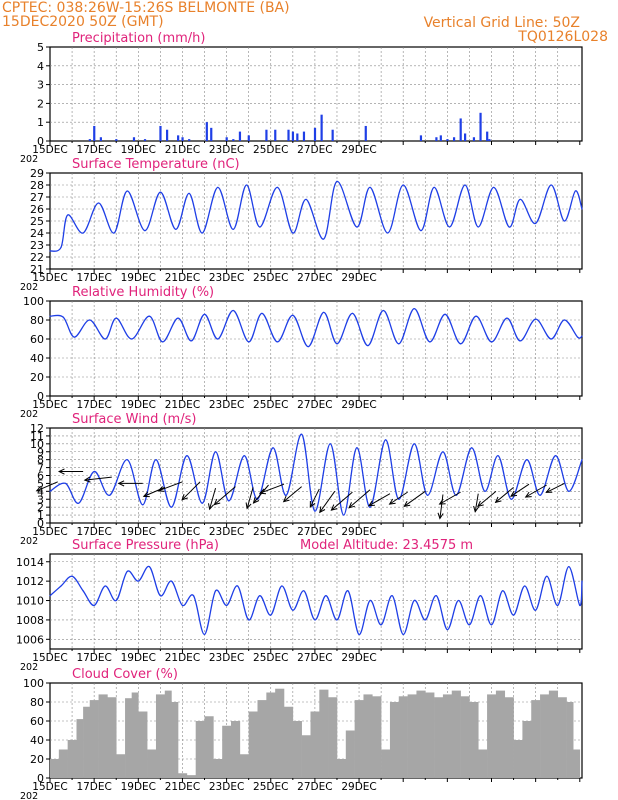  Describe the element at coordinates (138, 38) in the screenshot. I see `chart-title: Precipitation (mm/h)` at that location.